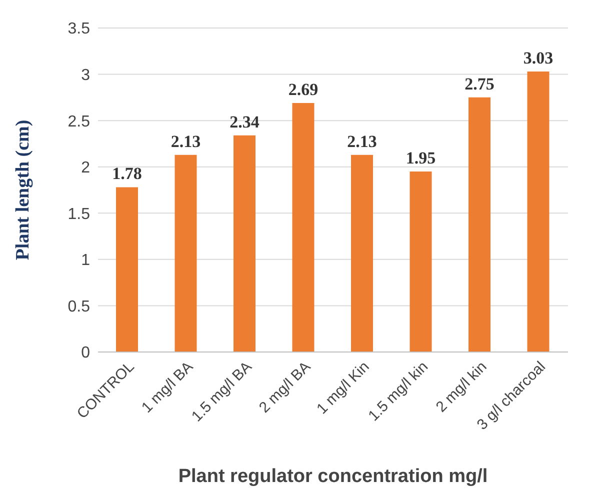 This screenshot has width=596, height=500. I want to click on y-tick-label: 3, so click(85, 75).